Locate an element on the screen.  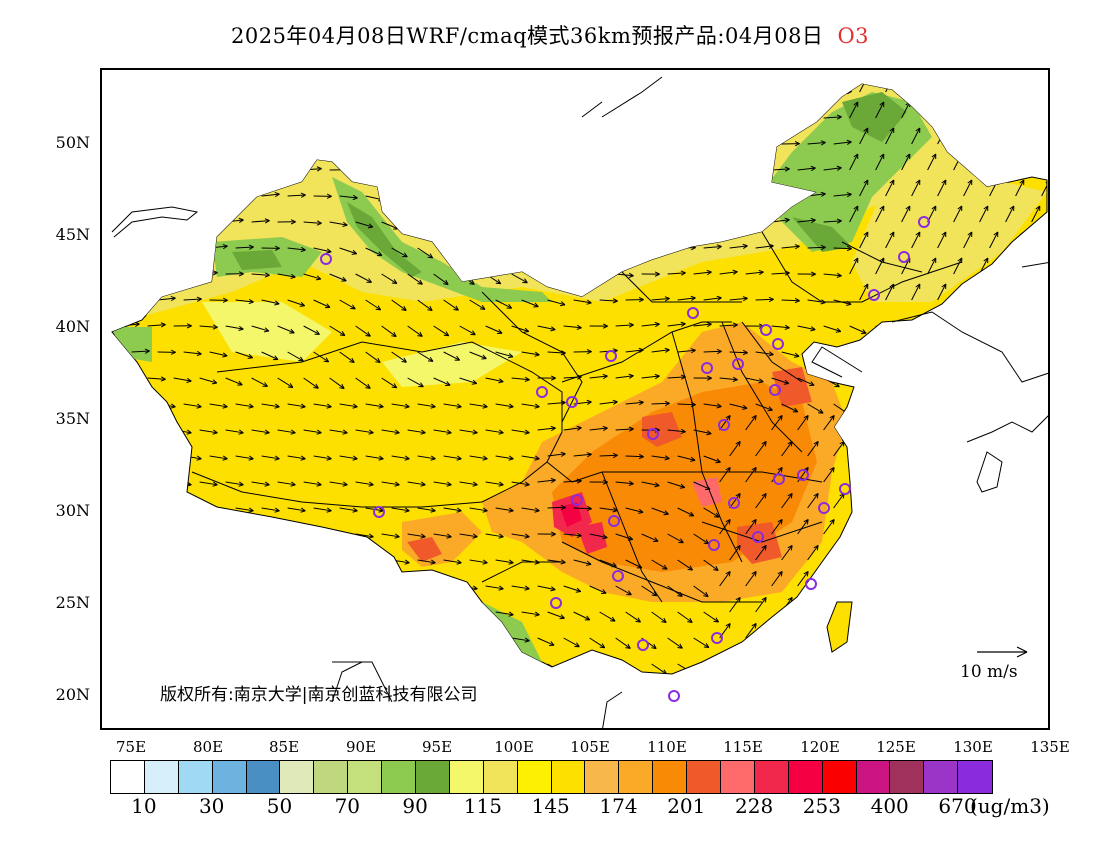
station-marker is located at coordinates (572, 402).